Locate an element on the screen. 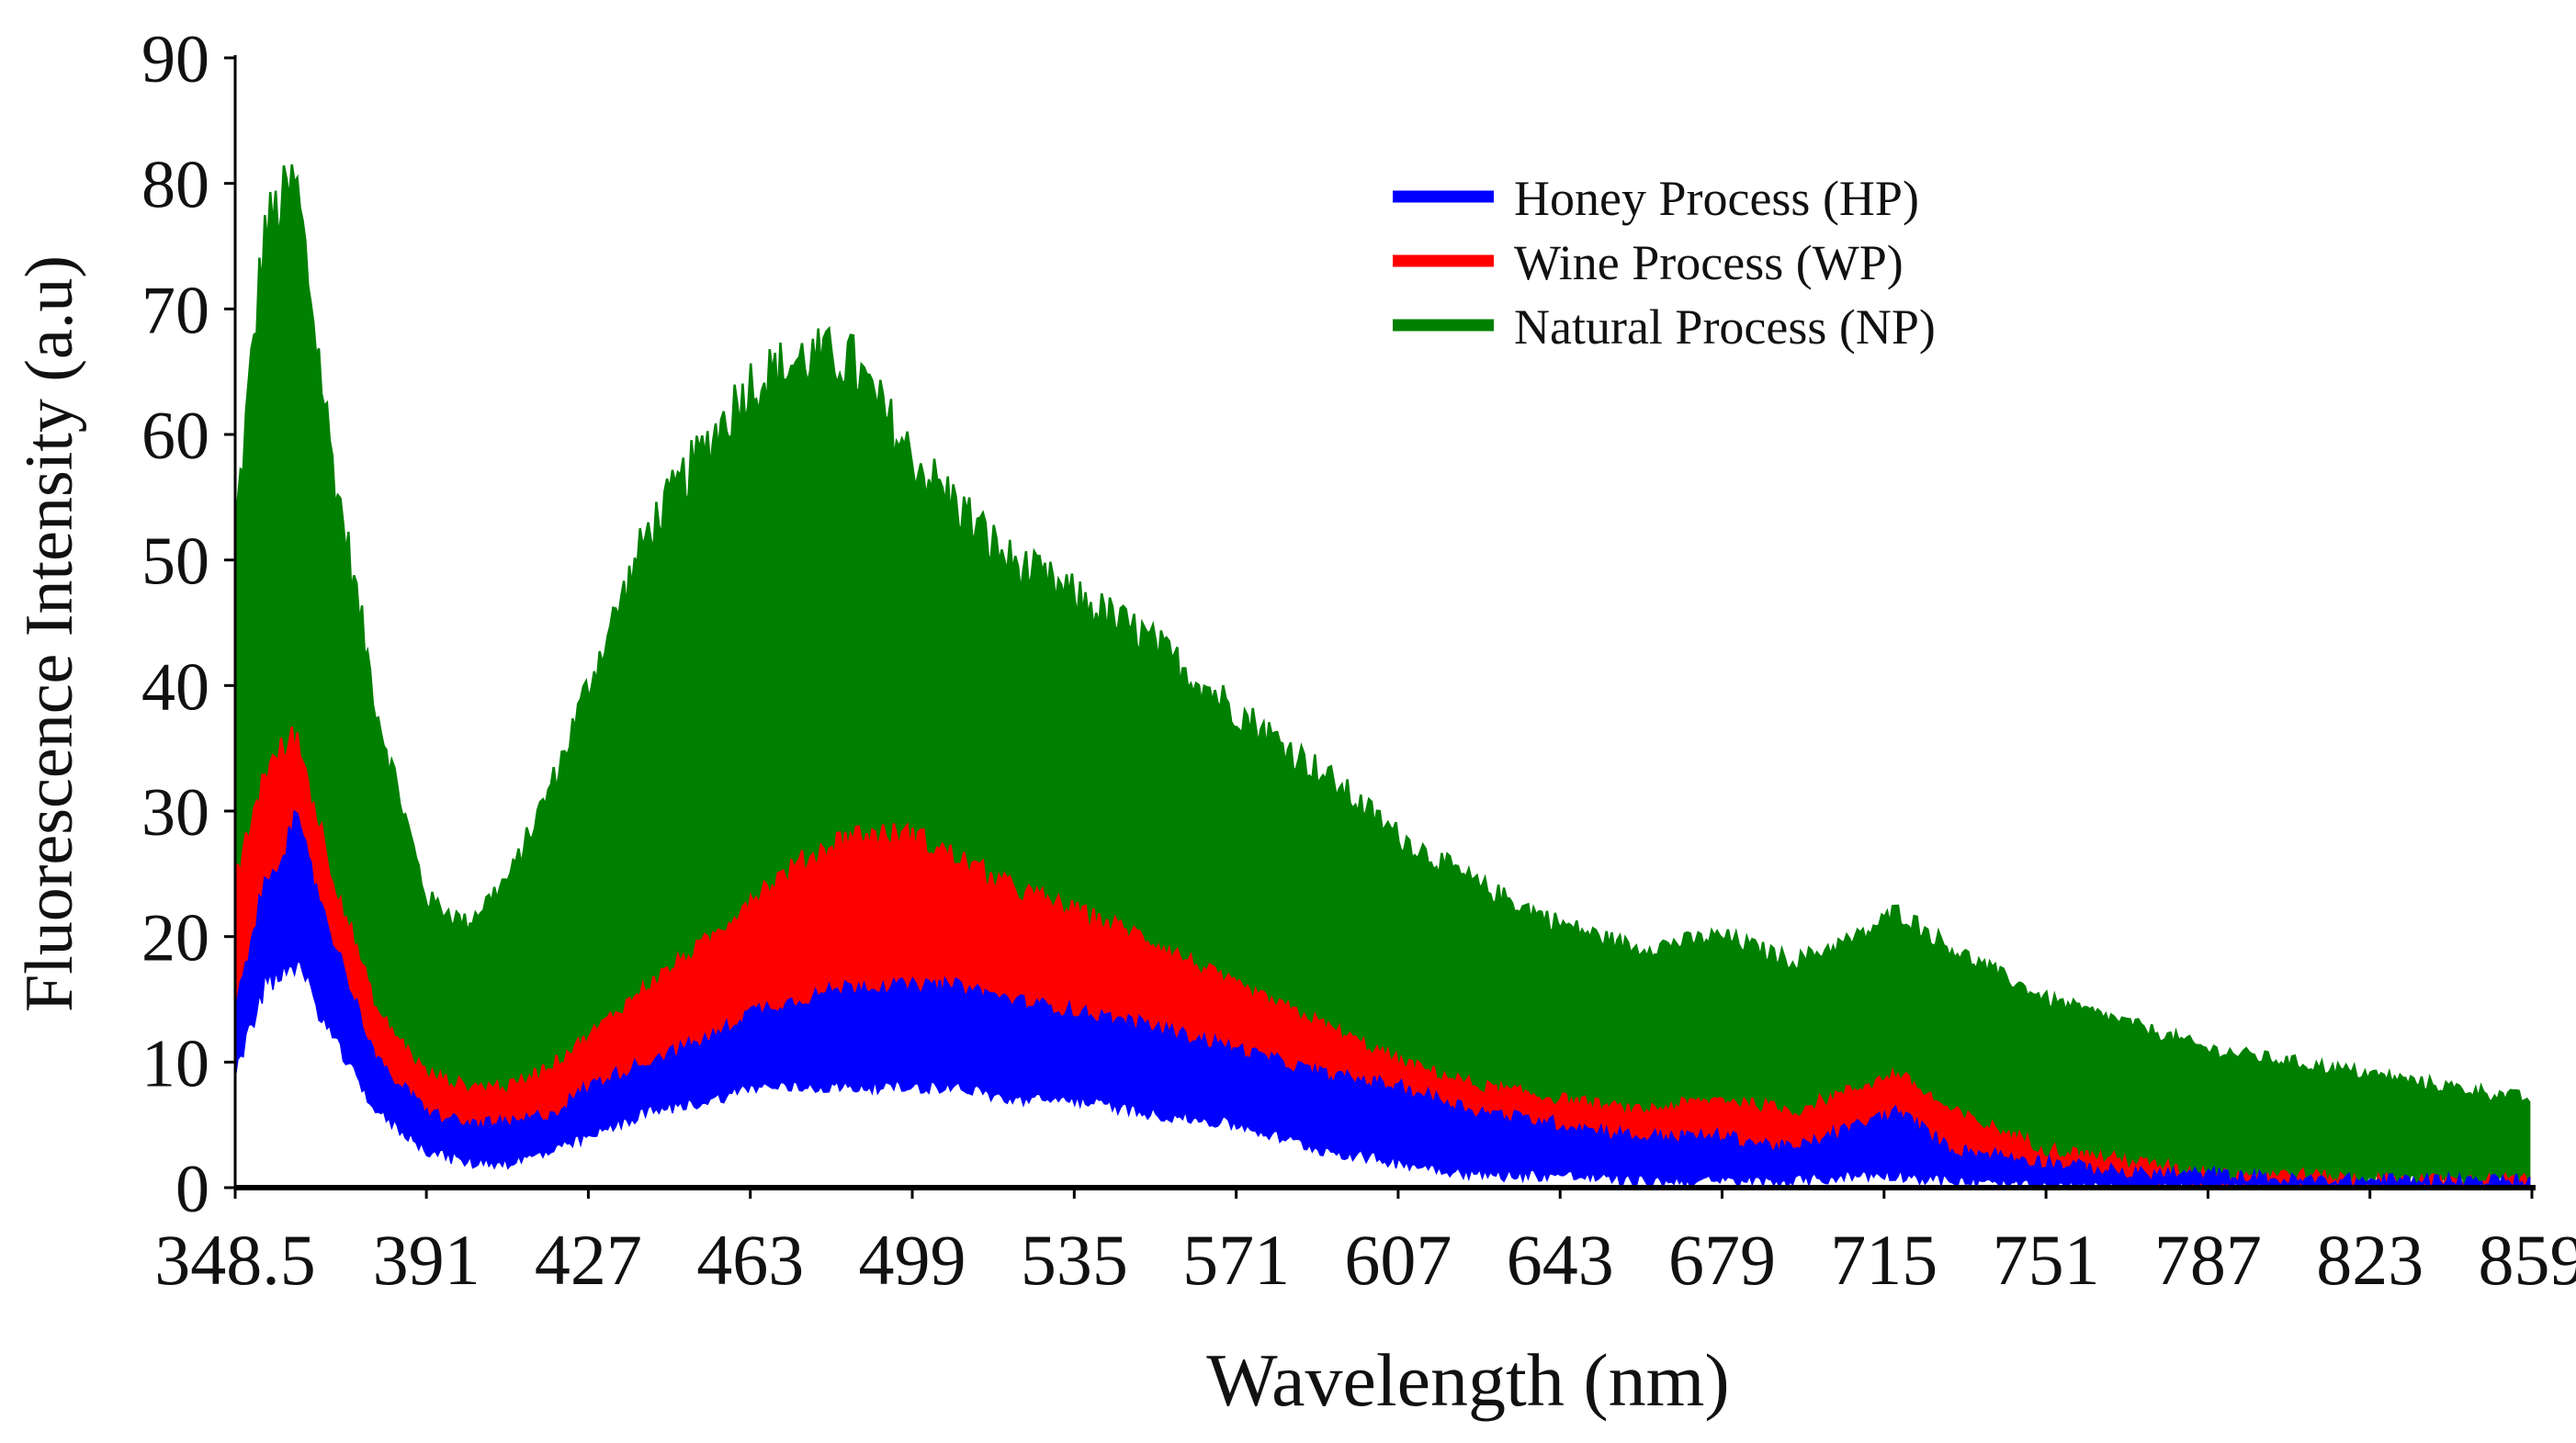  x-tick-label: 607 is located at coordinates (1398, 1260).